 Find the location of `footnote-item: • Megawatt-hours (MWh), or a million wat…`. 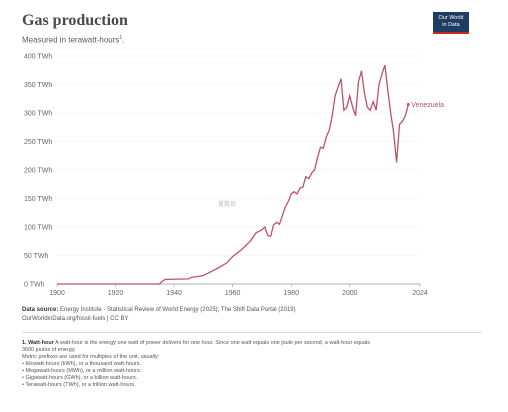

footnote-item: • Megawatt-hours (MWh), or a million wat… is located at coordinates (82, 371).